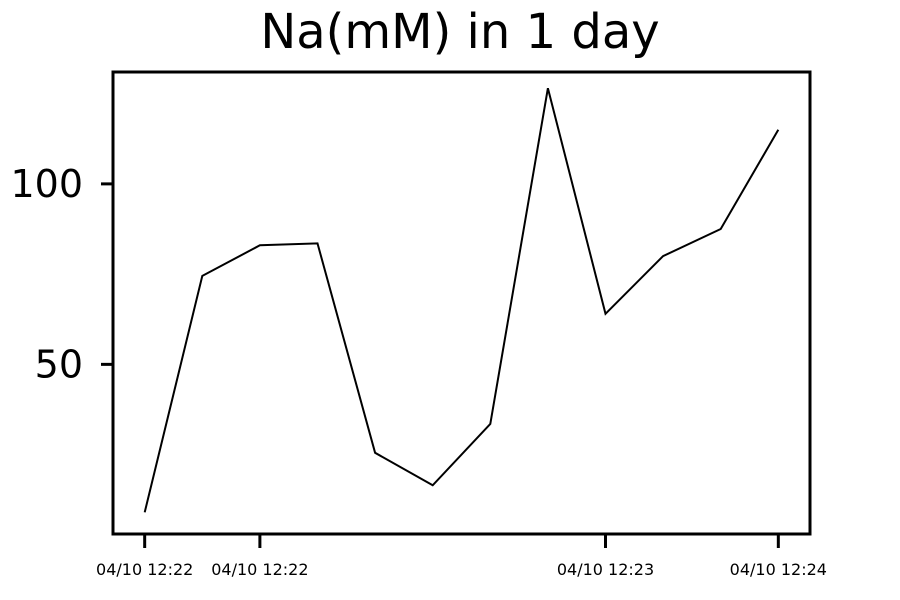  What do you see at coordinates (259, 569) in the screenshot?
I see `x-tick-label-1: 04/10 12:22` at bounding box center [259, 569].